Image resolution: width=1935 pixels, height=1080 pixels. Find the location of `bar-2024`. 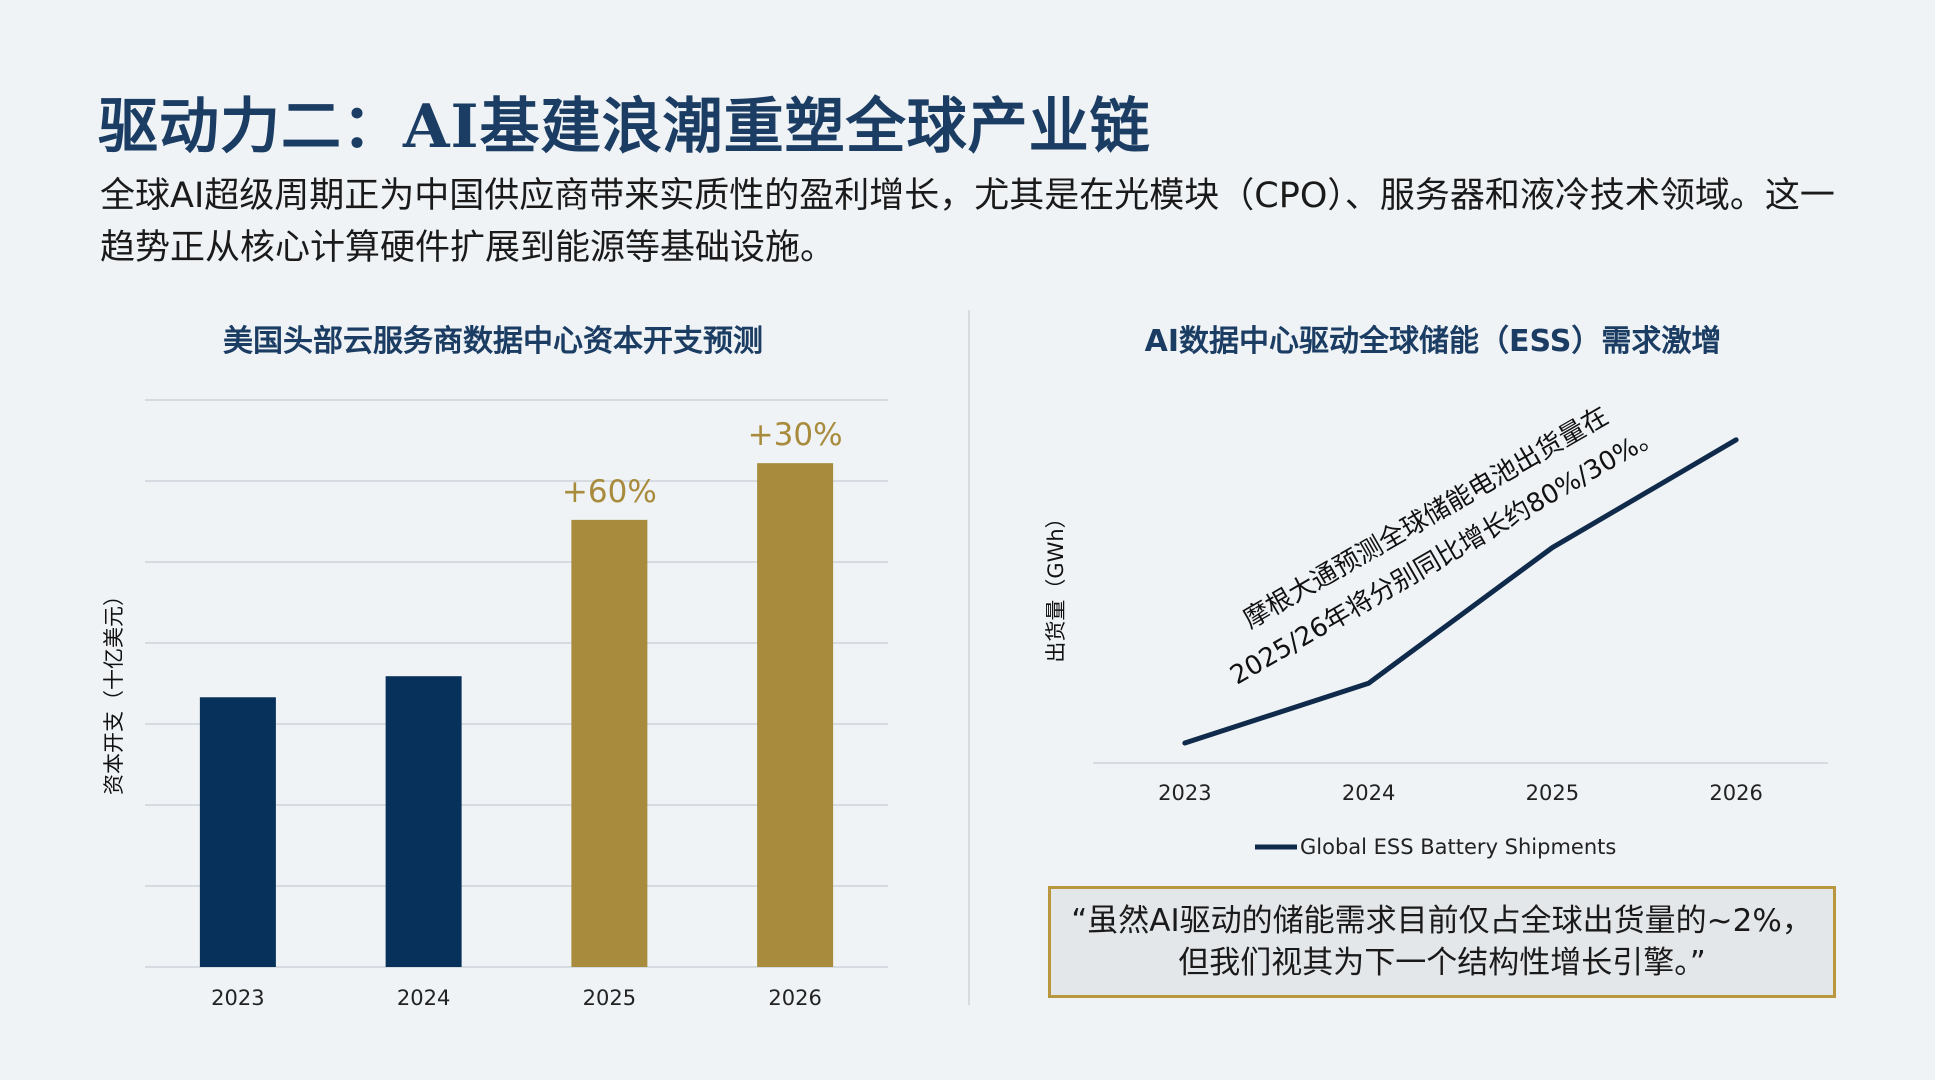

bar-2024 is located at coordinates (423, 821).